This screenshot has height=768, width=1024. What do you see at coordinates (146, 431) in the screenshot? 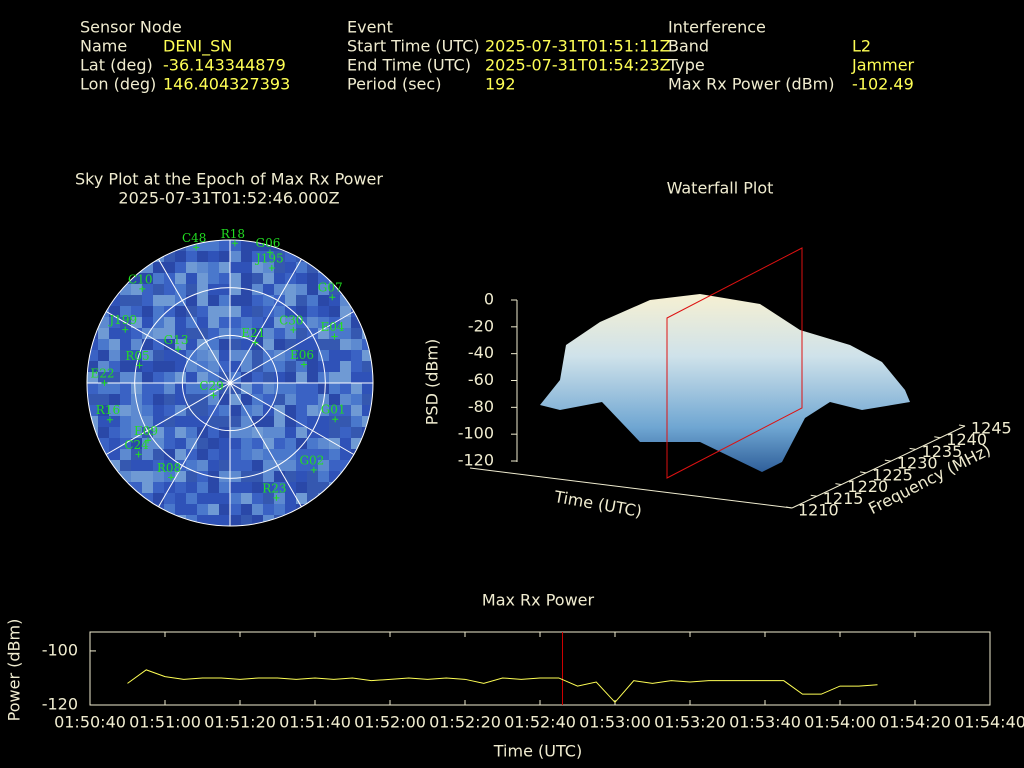
I see `satellite-label: E09` at bounding box center [146, 431].